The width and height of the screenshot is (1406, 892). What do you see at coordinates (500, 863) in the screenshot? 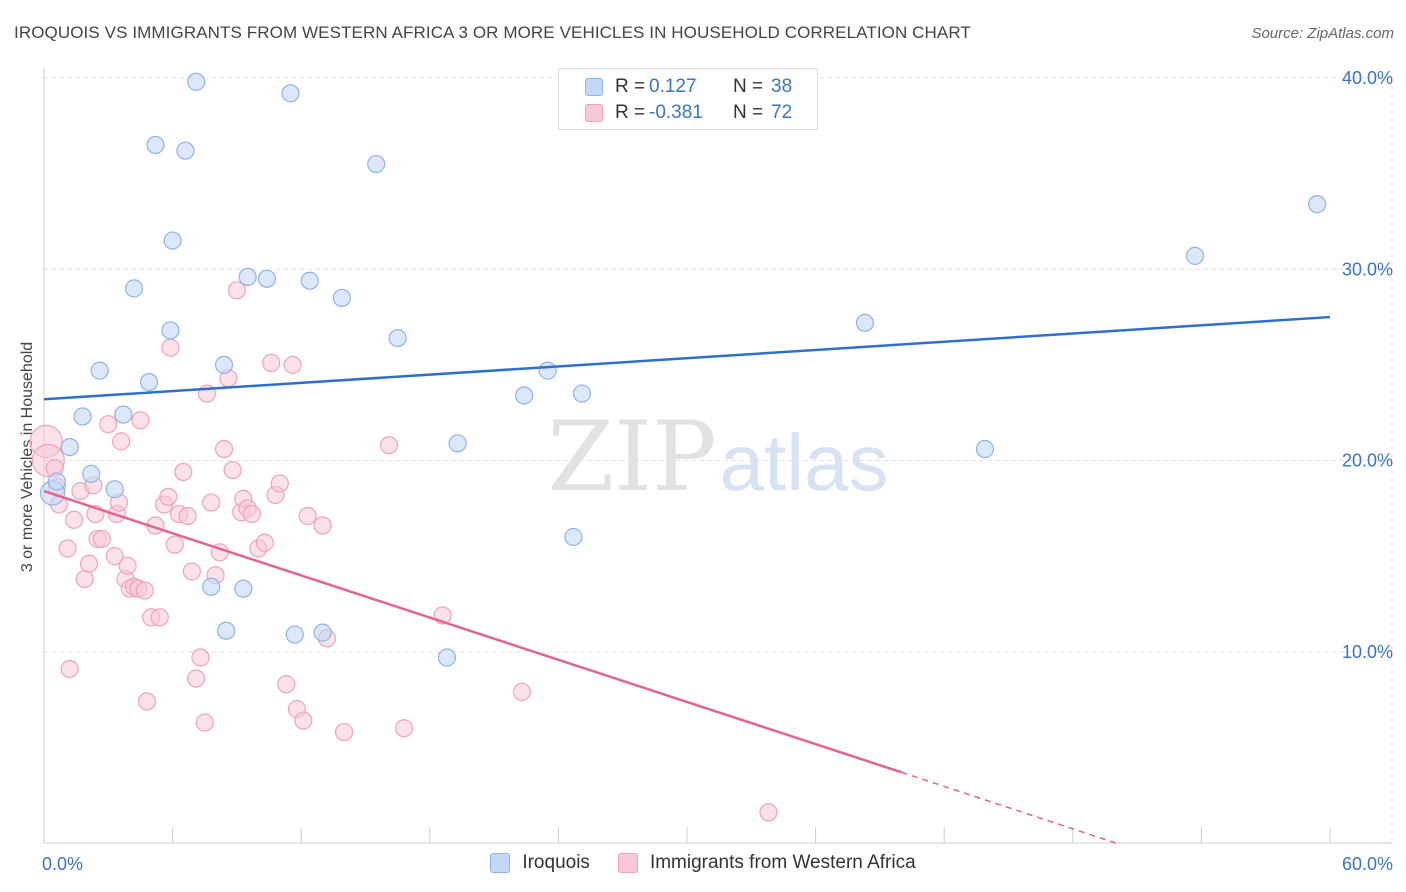
I see `series-swatch-iroquois` at bounding box center [500, 863].